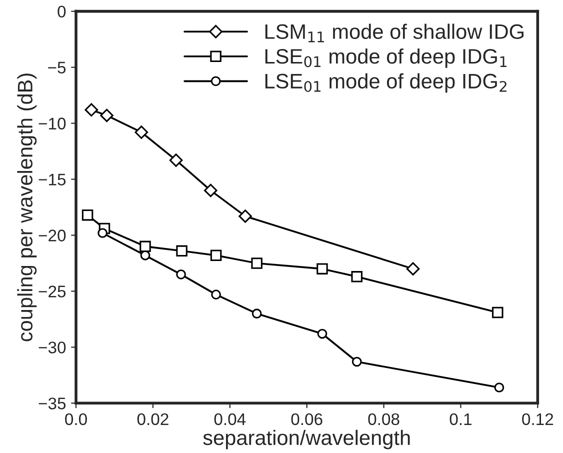  I want to click on legend-label: LSE$_{01}$ mode of deep IDG$_{1}$, so click(386, 58).